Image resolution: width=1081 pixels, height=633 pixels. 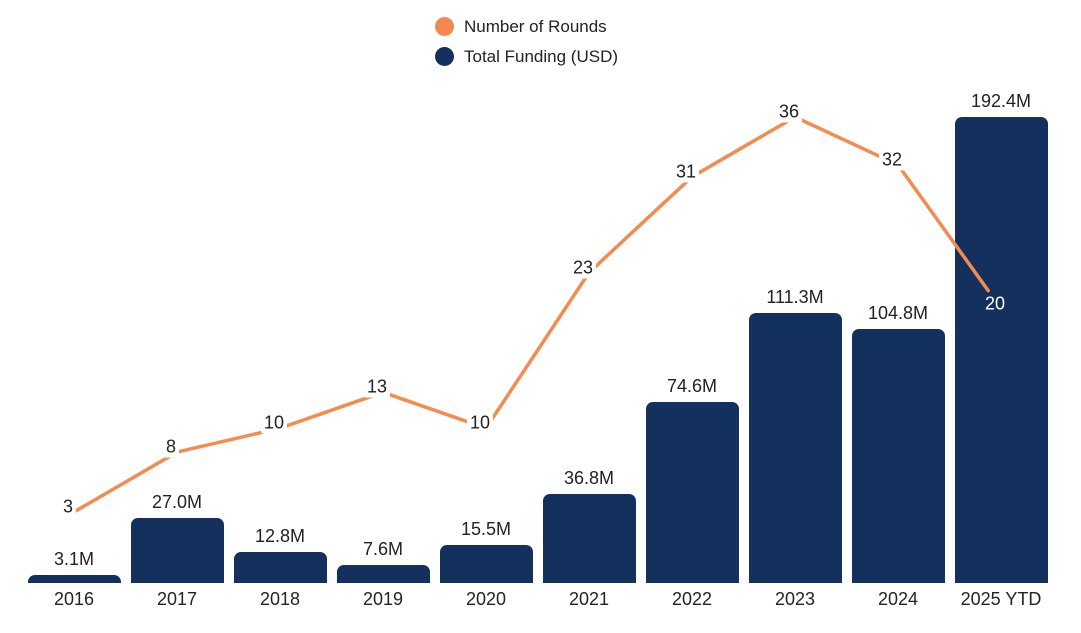 I want to click on line-point-label-2025-ytd: 20, so click(x=995, y=303).